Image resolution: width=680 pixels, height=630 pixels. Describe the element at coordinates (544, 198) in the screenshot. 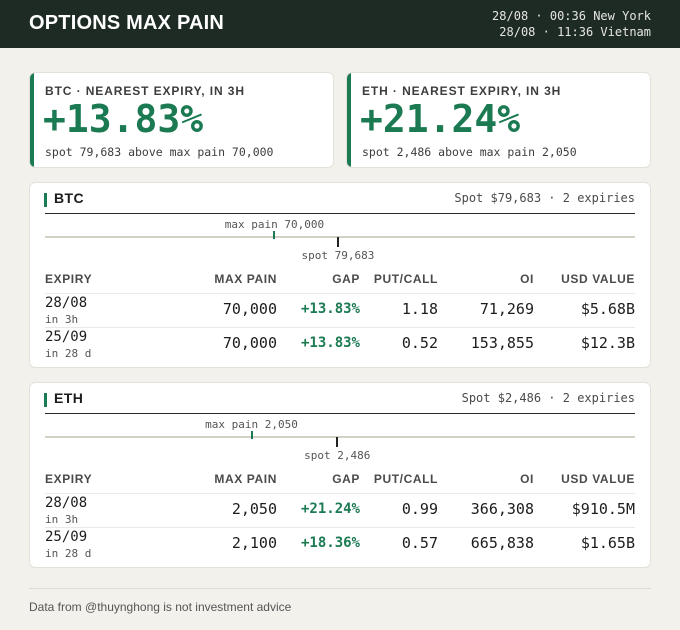

I see `panel-spot-summary: Spot $79,683 · 2 expiries` at that location.